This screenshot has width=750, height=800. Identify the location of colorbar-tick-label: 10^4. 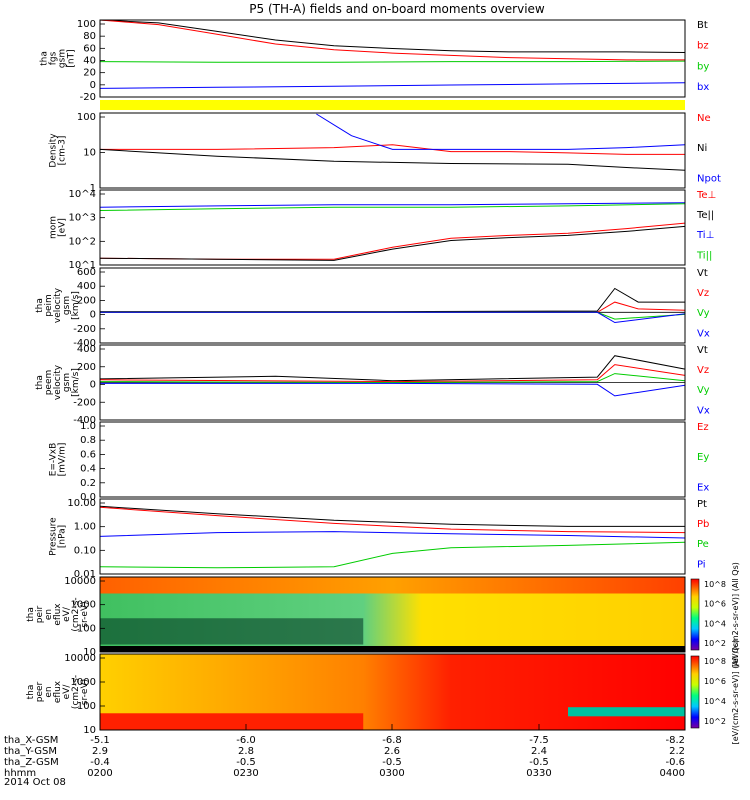
(715, 701).